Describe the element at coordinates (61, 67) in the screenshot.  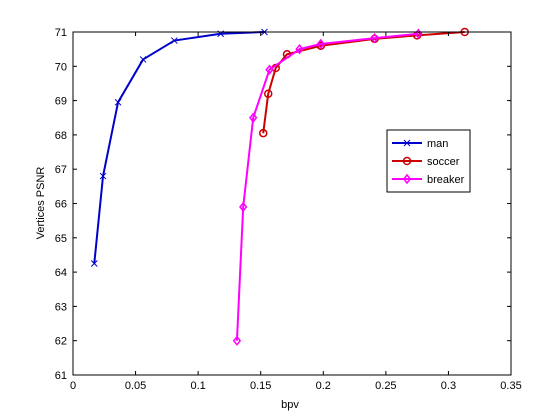
I see `y-tick-label: 70` at that location.